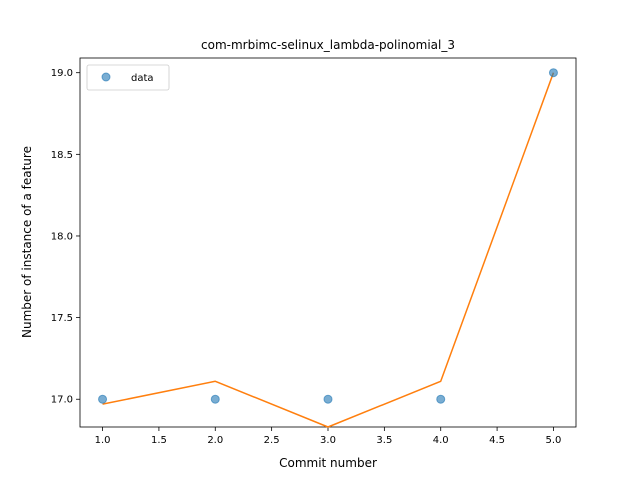 This screenshot has width=640, height=480. I want to click on x-tick-label: 3.5, so click(384, 440).